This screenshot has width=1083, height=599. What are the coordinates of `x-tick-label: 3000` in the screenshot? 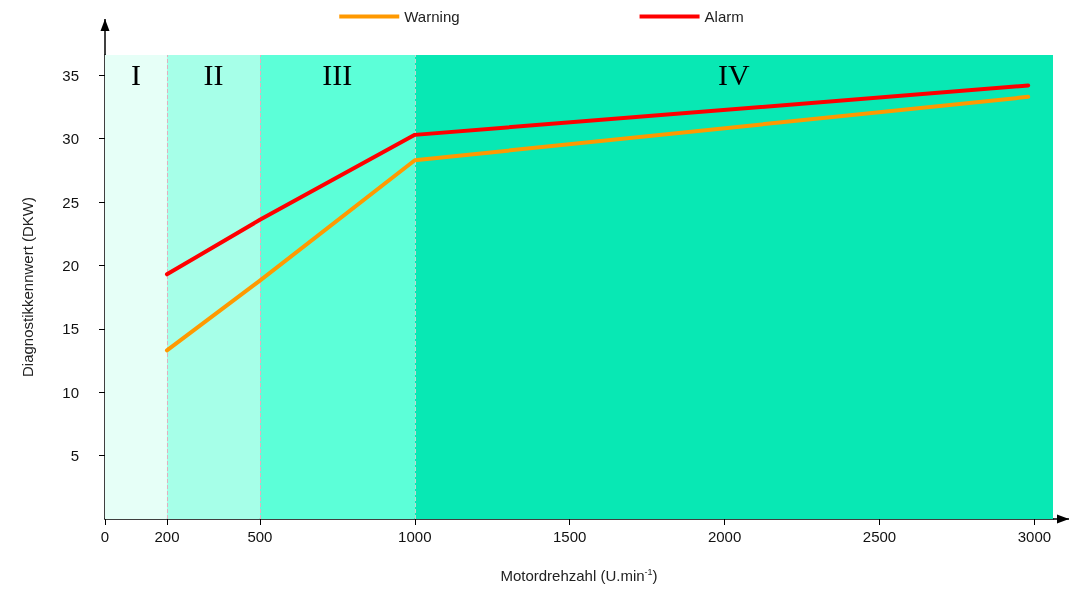 It's located at (1034, 536).